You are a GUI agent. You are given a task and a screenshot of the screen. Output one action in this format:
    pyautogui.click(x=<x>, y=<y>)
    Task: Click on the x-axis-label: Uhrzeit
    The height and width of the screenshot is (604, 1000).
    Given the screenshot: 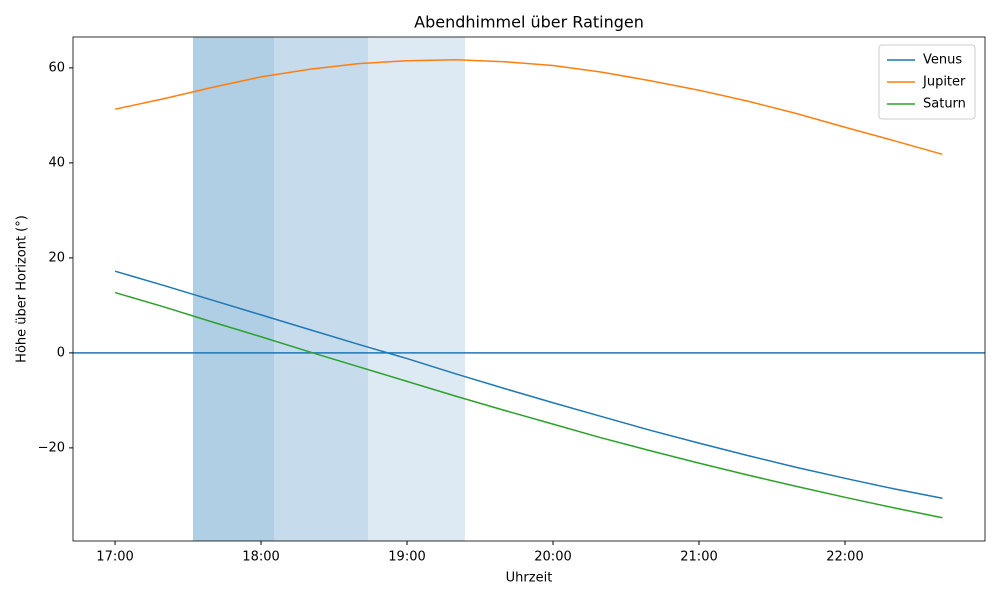 What is the action you would take?
    pyautogui.click(x=529, y=578)
    